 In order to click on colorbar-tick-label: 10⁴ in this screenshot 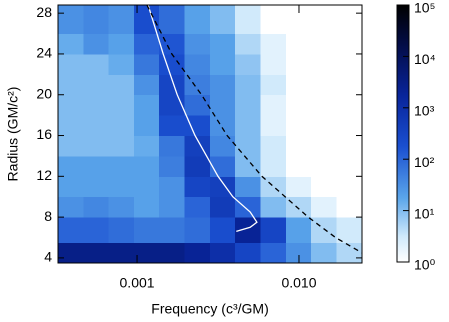, I will do `click(425, 59)`.